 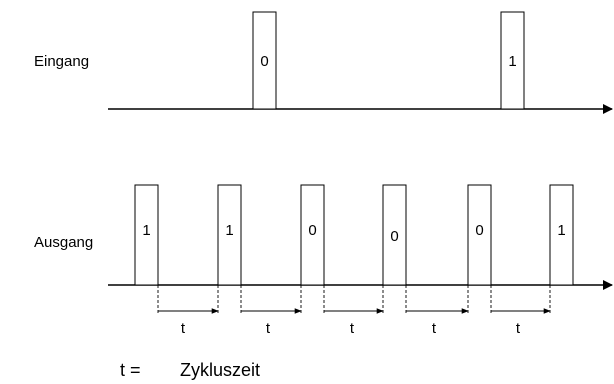 What do you see at coordinates (61, 61) in the screenshot?
I see `input-label: Eingang` at bounding box center [61, 61].